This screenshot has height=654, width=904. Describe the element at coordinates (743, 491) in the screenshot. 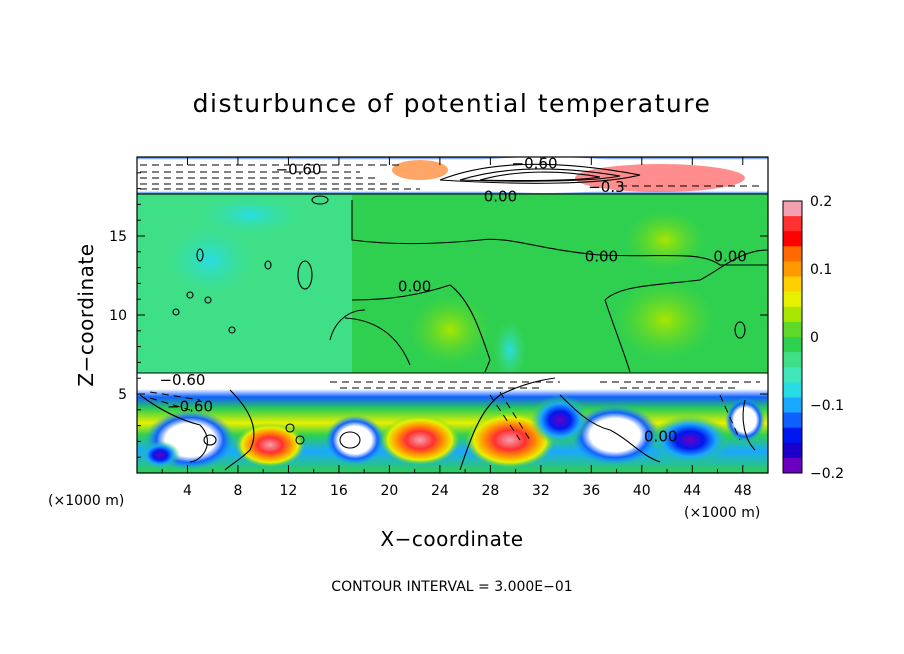

I see `x-tick-label: 48` at that location.